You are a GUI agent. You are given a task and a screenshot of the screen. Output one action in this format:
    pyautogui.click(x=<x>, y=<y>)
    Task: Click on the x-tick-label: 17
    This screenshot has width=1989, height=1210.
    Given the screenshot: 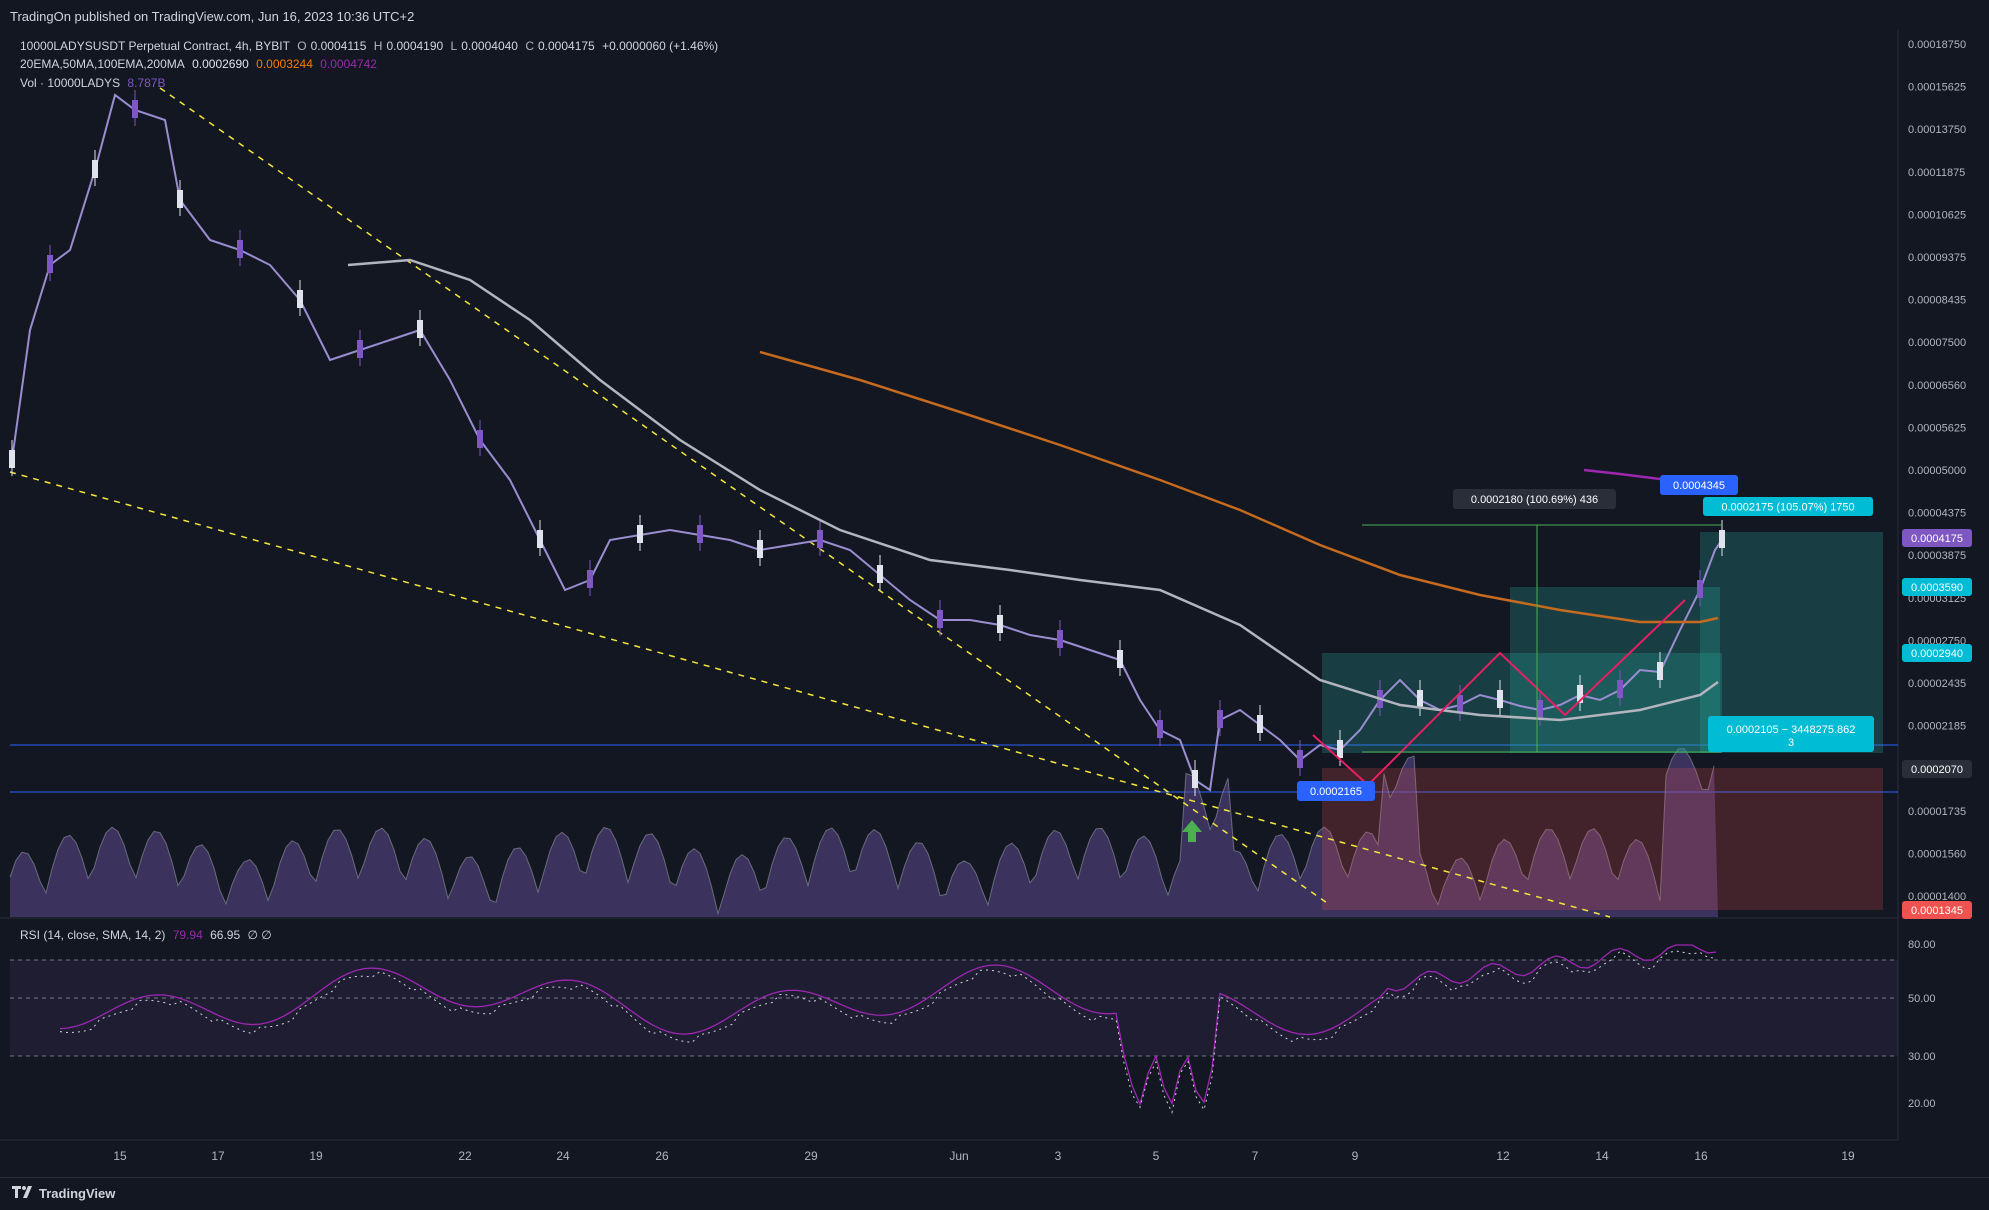 What is the action you would take?
    pyautogui.click(x=218, y=1156)
    